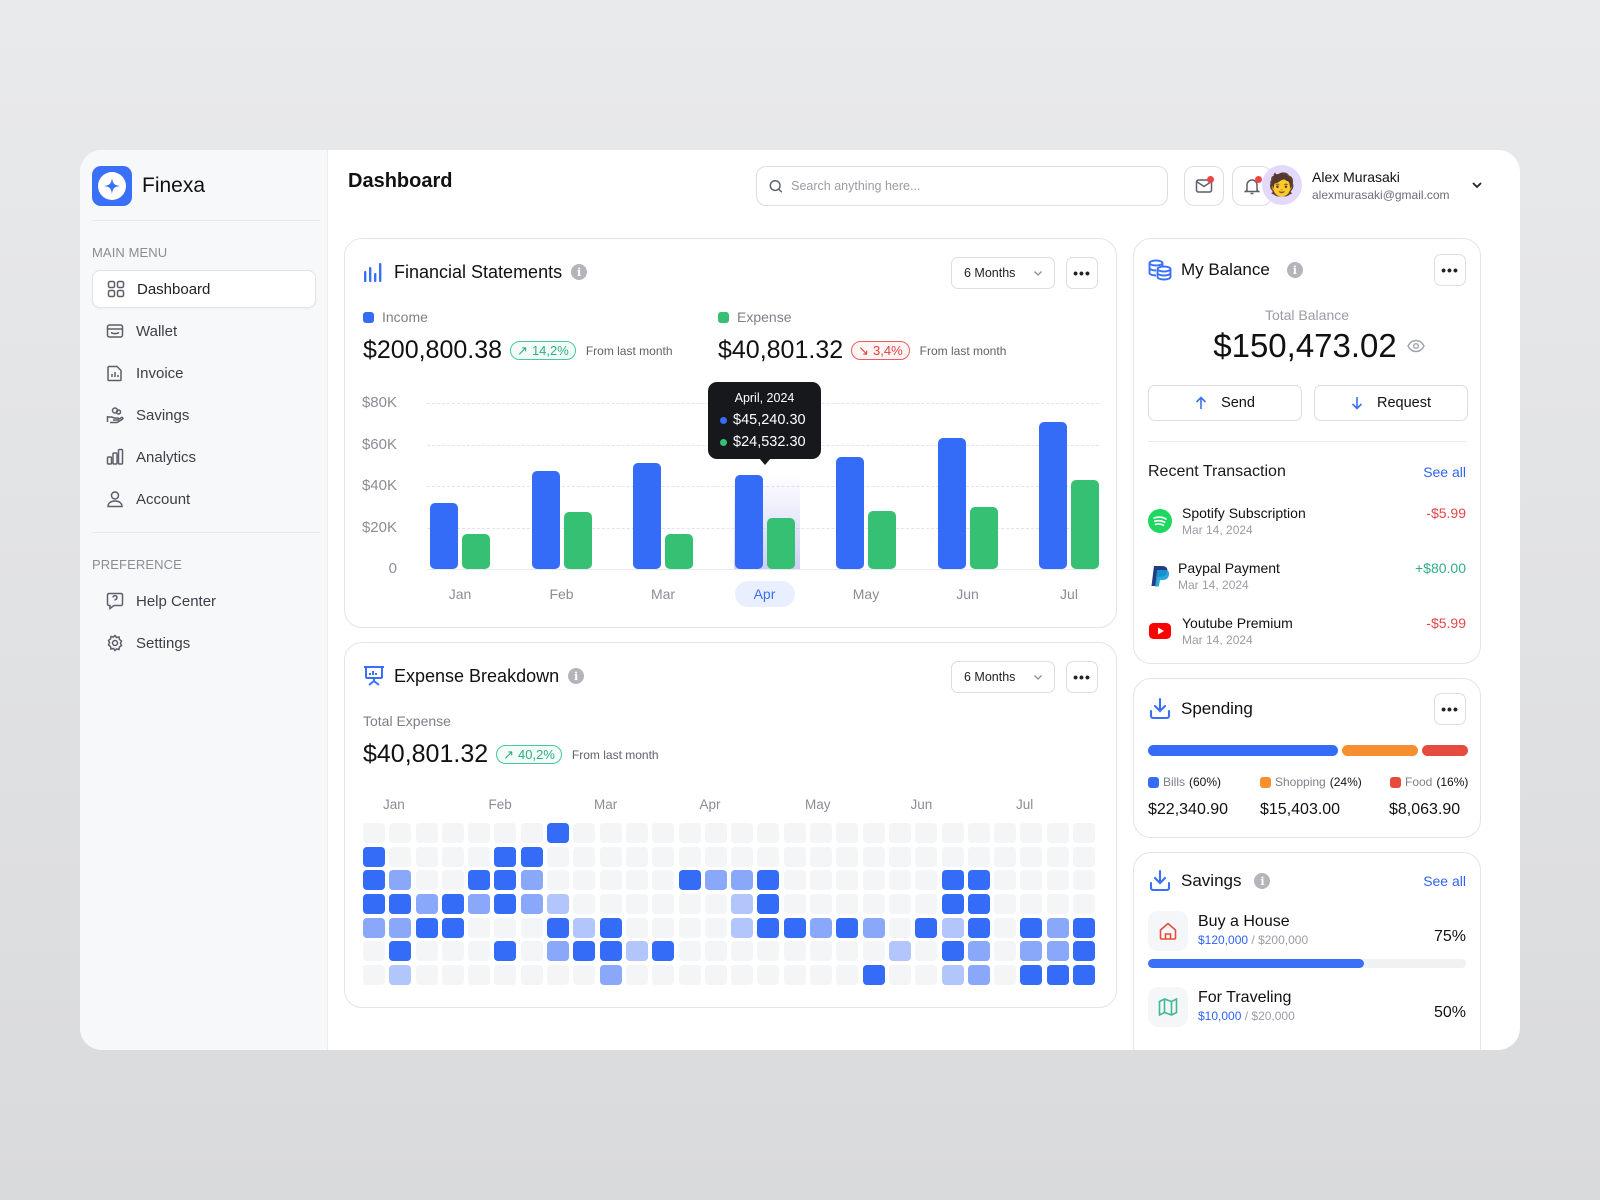 This screenshot has width=1600, height=1200. Describe the element at coordinates (1444, 881) in the screenshot. I see `see-all-savings-link: See all` at that location.